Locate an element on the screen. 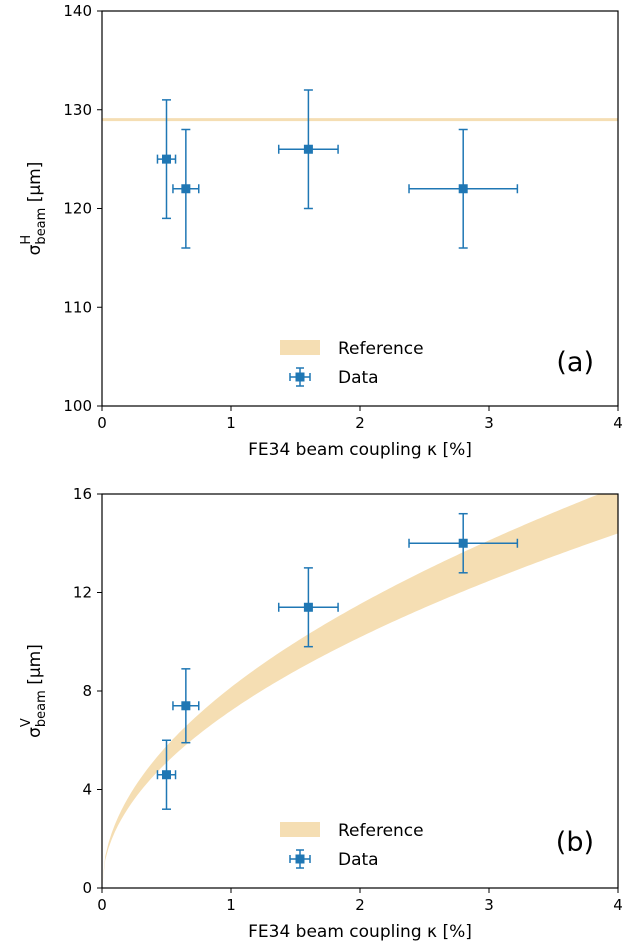  y-axis-label: σbeamV [μm] is located at coordinates (34, 691).